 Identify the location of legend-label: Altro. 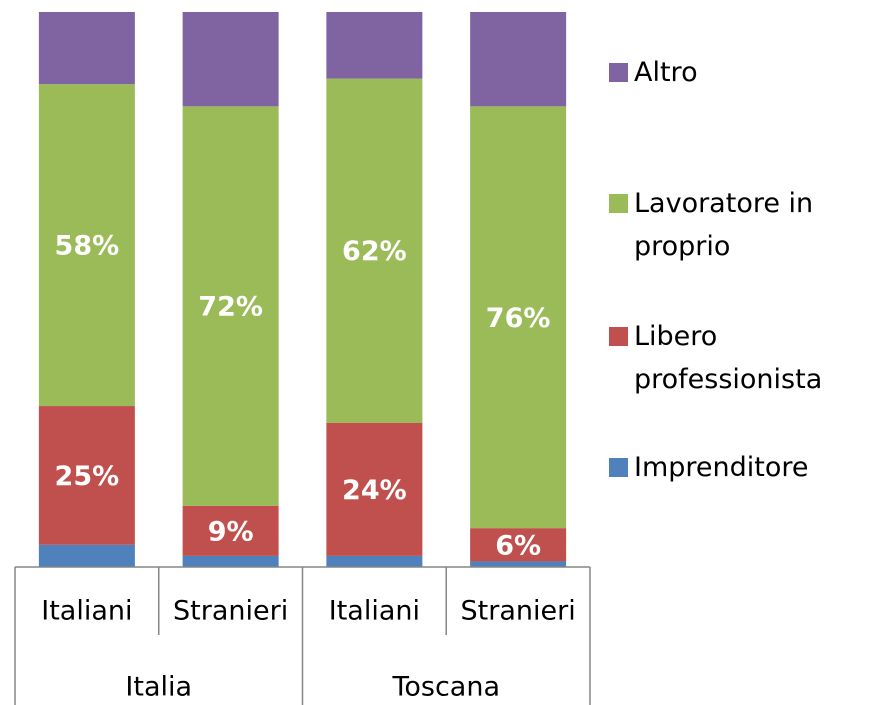
(666, 72).